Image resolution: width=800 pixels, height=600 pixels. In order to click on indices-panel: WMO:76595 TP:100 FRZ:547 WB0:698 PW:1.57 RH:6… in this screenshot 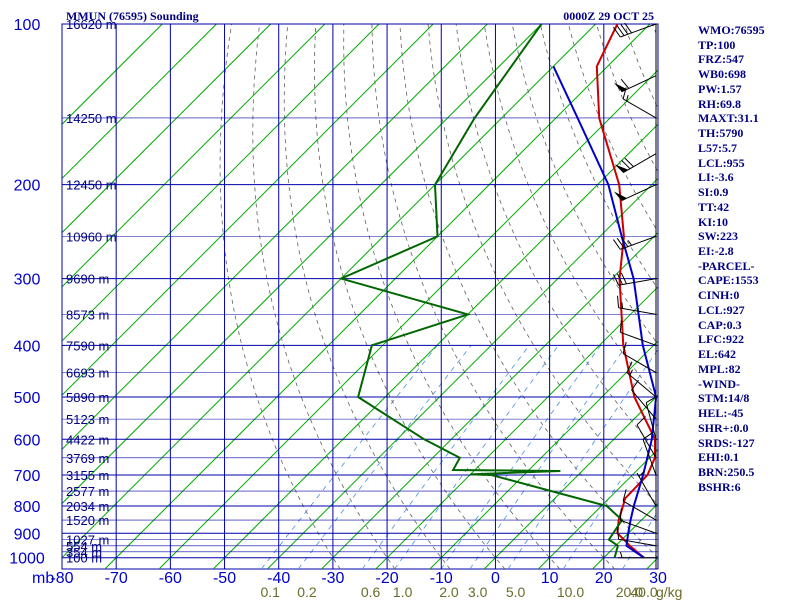, I will do `click(749, 259)`.